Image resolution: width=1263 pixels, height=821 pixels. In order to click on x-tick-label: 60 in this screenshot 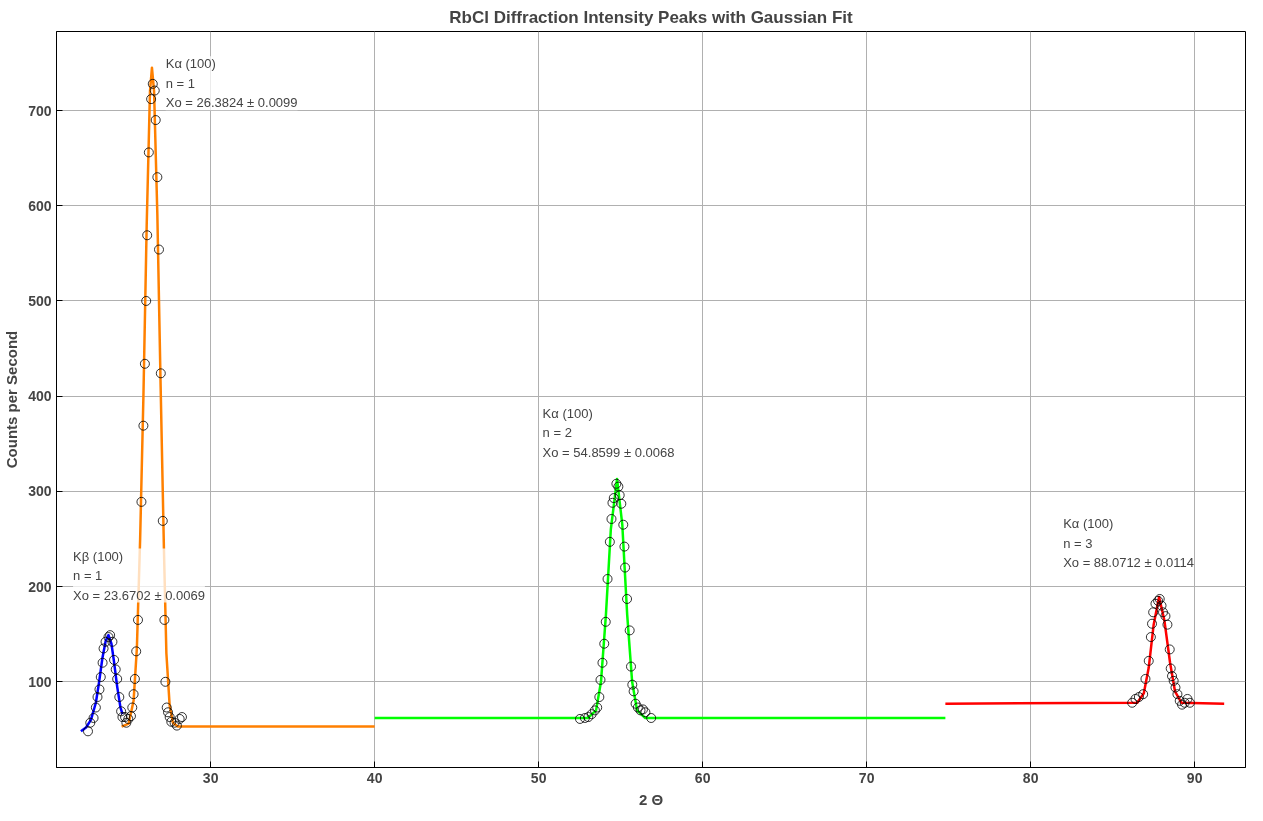, I will do `click(702, 777)`.